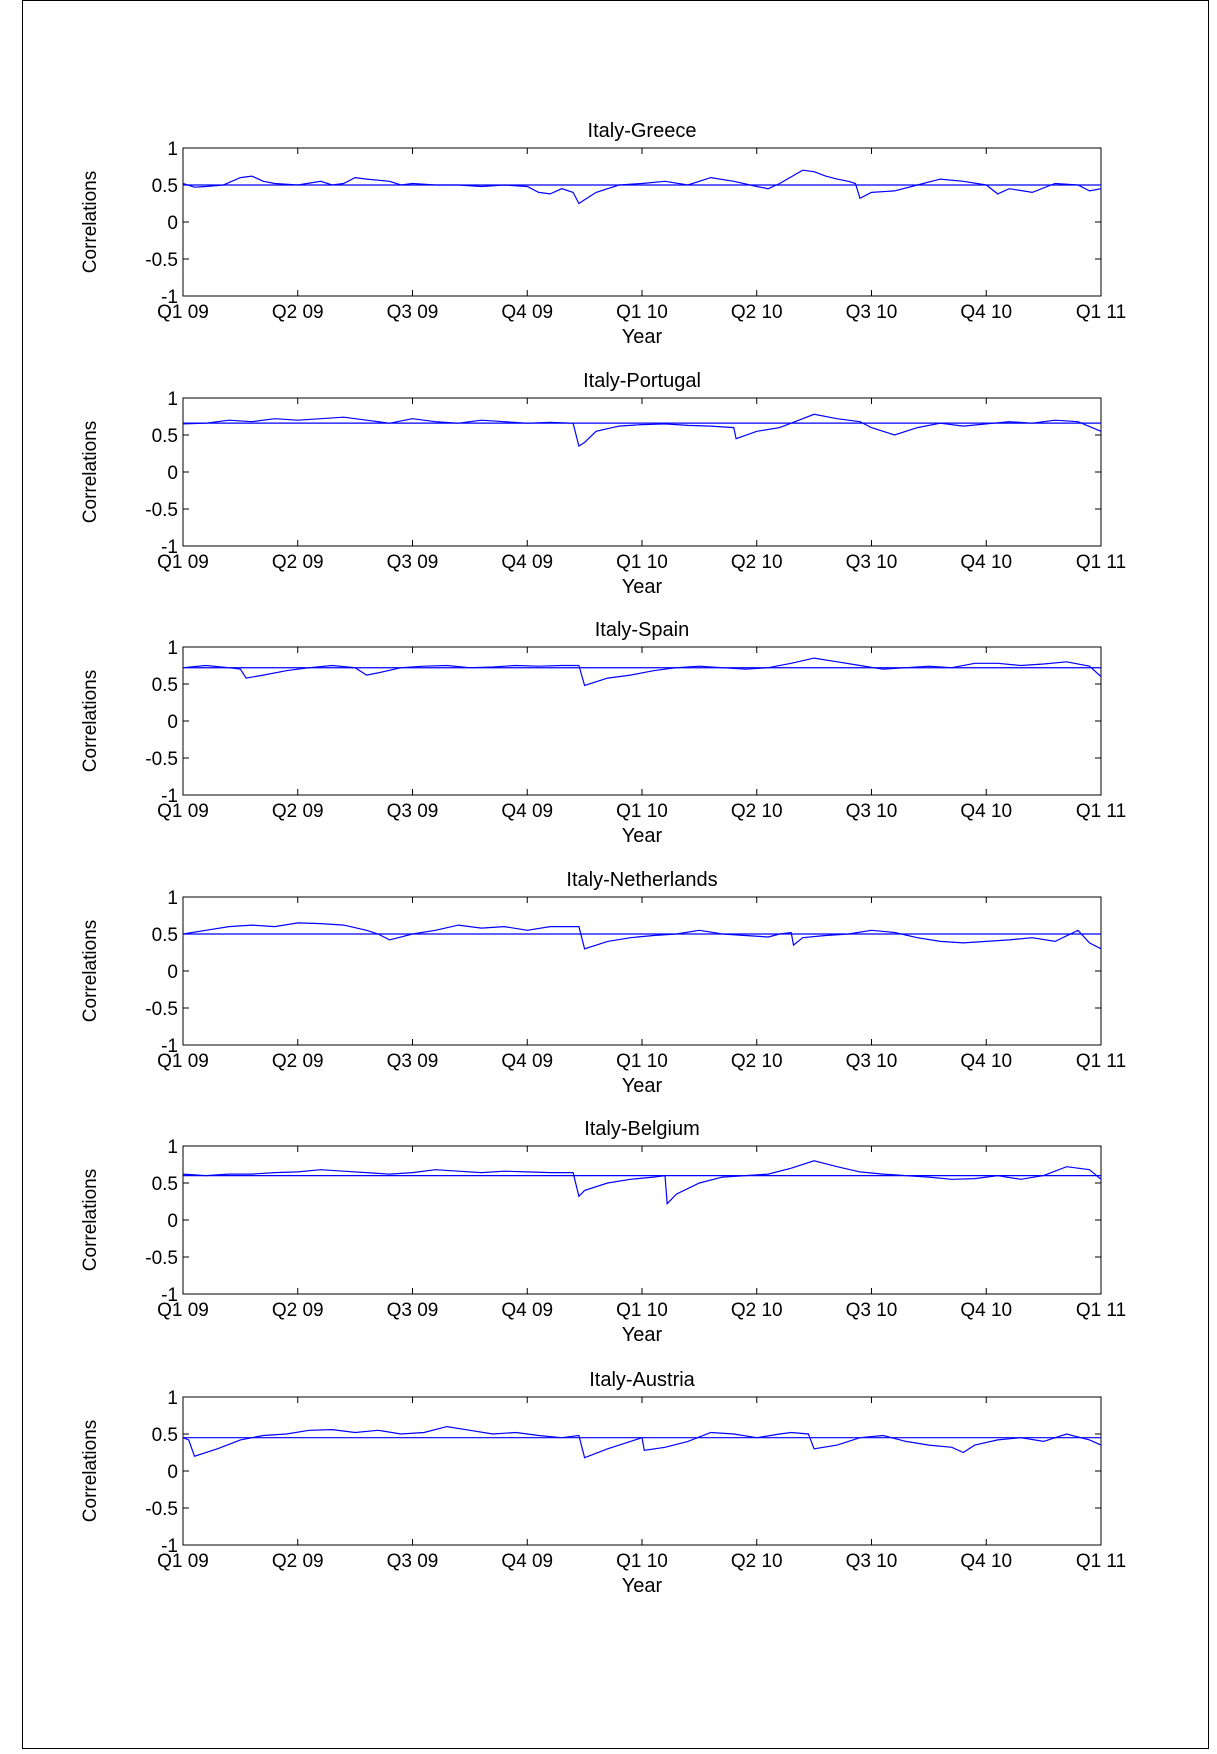 The height and width of the screenshot is (1754, 1217). Describe the element at coordinates (172, 223) in the screenshot. I see `y-tick-label: 0` at that location.